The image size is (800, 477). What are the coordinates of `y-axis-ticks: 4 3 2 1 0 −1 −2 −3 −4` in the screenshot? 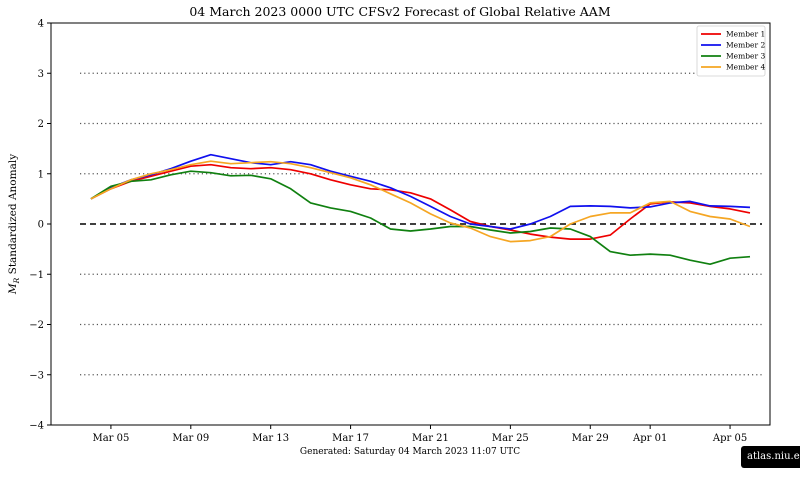 It's located at (40, 225).